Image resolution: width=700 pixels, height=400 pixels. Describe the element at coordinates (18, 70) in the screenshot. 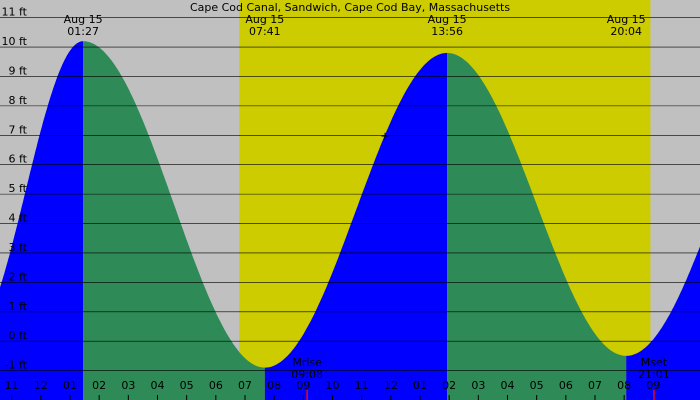

I see `y-tick-label: 9 ft` at that location.